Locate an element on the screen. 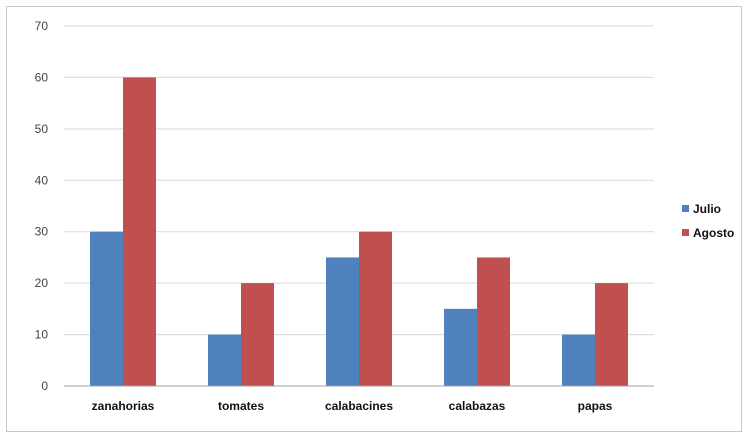 The width and height of the screenshot is (750, 439). legend-label-agosto: Agosto is located at coordinates (713, 233).